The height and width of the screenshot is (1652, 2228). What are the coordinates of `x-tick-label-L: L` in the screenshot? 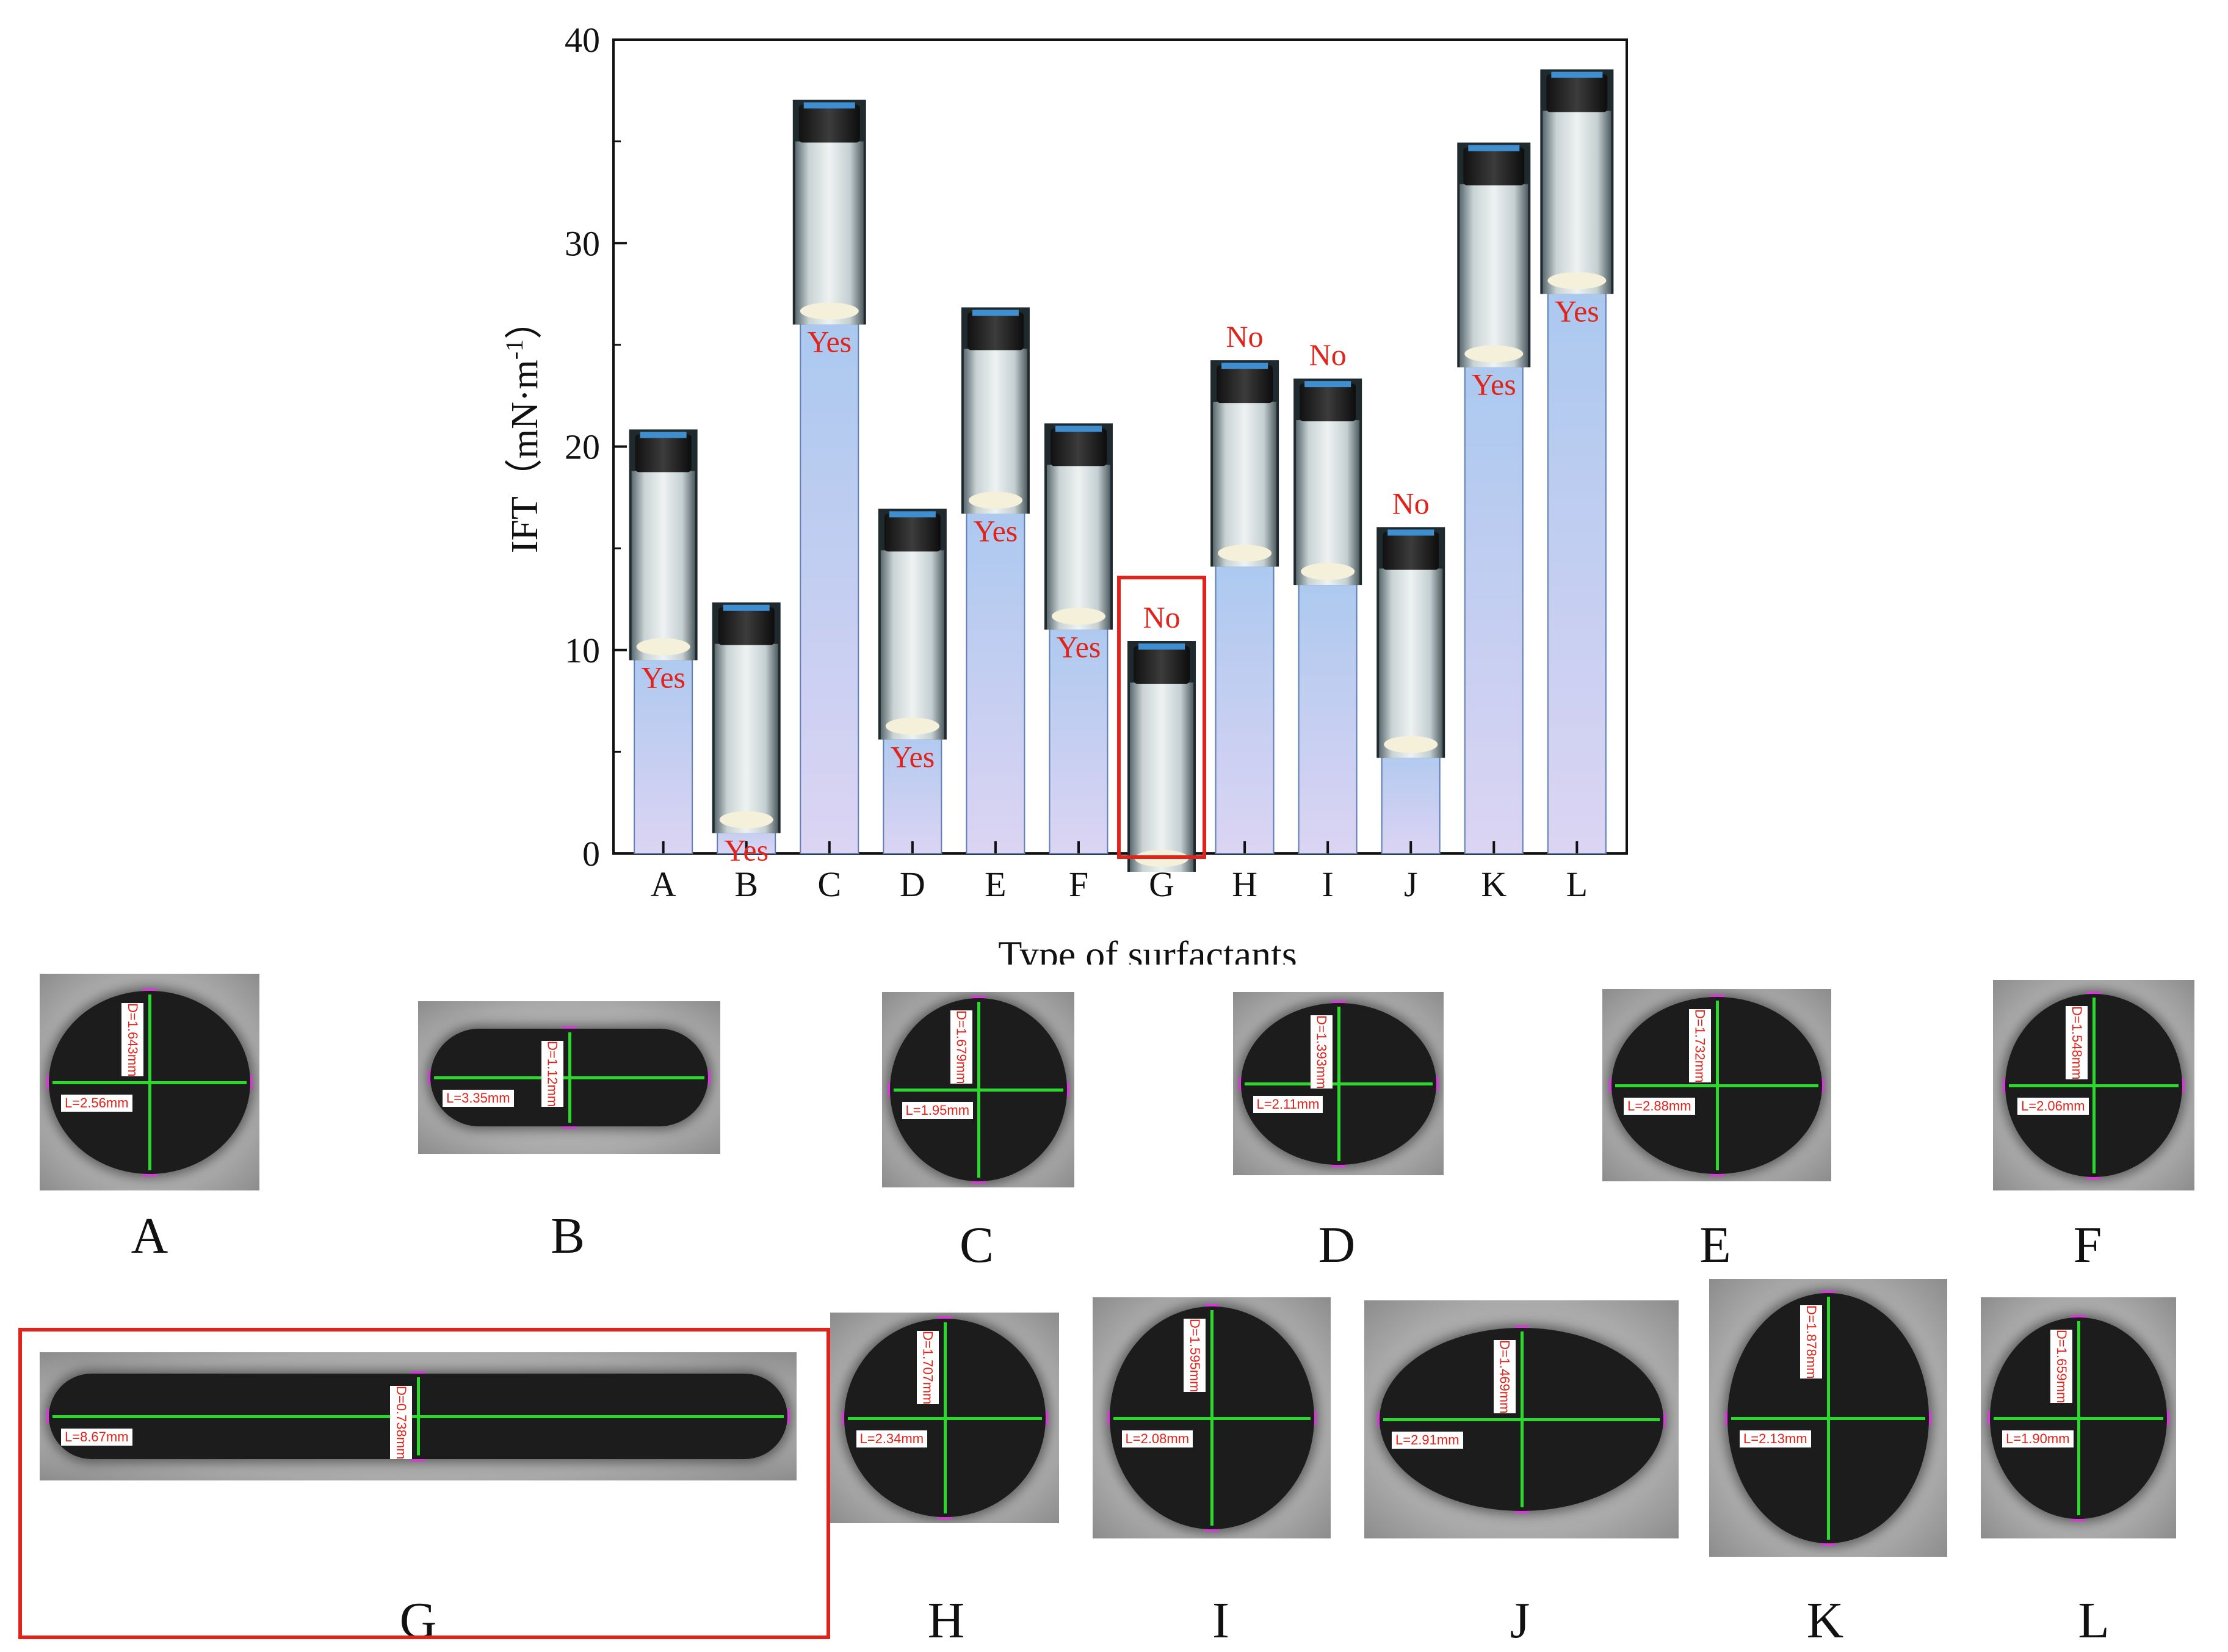 It's located at (1577, 884).